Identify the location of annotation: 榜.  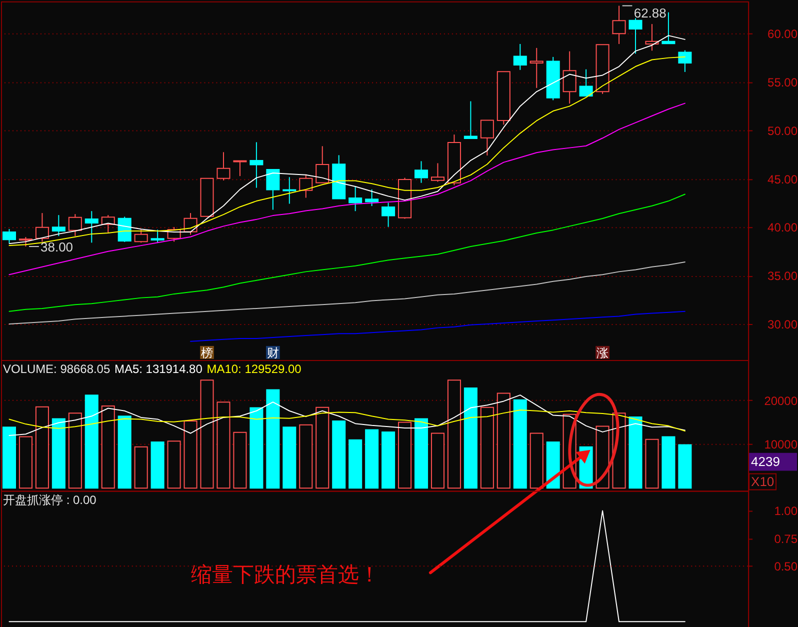
(207, 353).